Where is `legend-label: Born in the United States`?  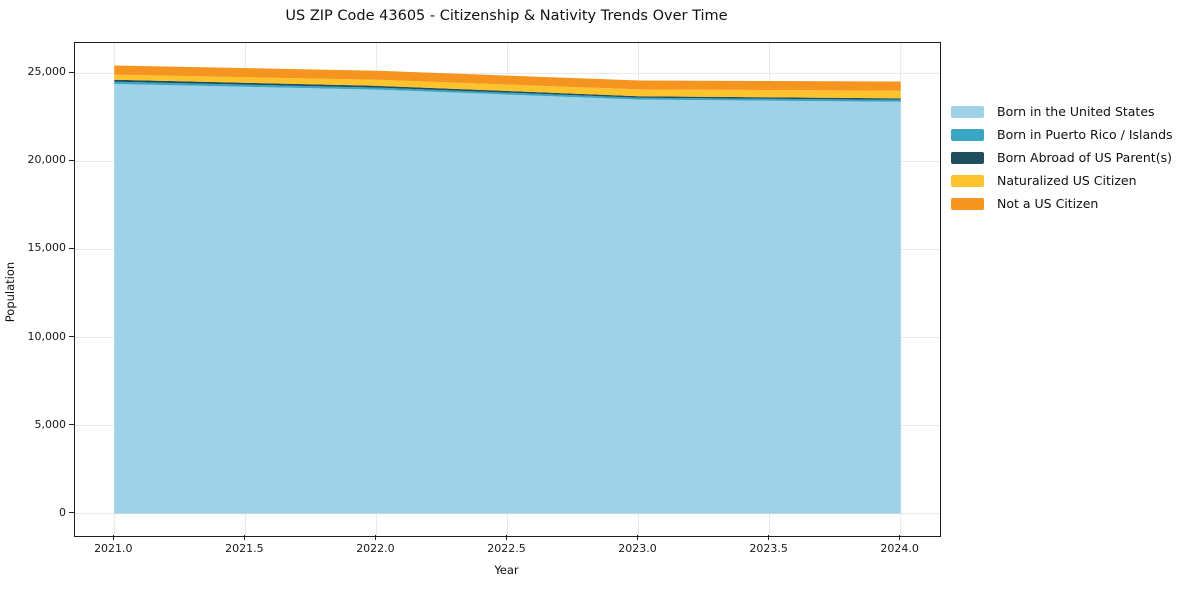 legend-label: Born in the United States is located at coordinates (1076, 111).